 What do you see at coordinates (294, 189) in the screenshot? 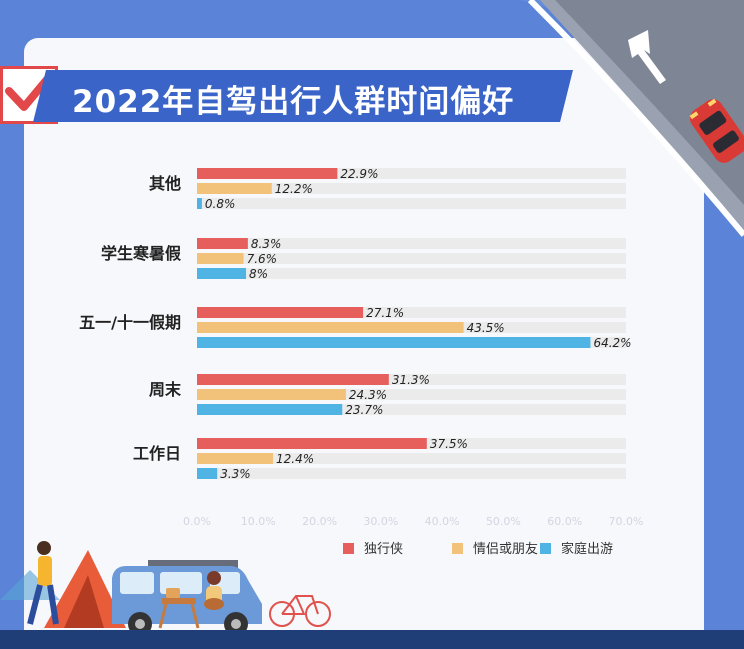
I see `data-label: 12.2%` at bounding box center [294, 189].